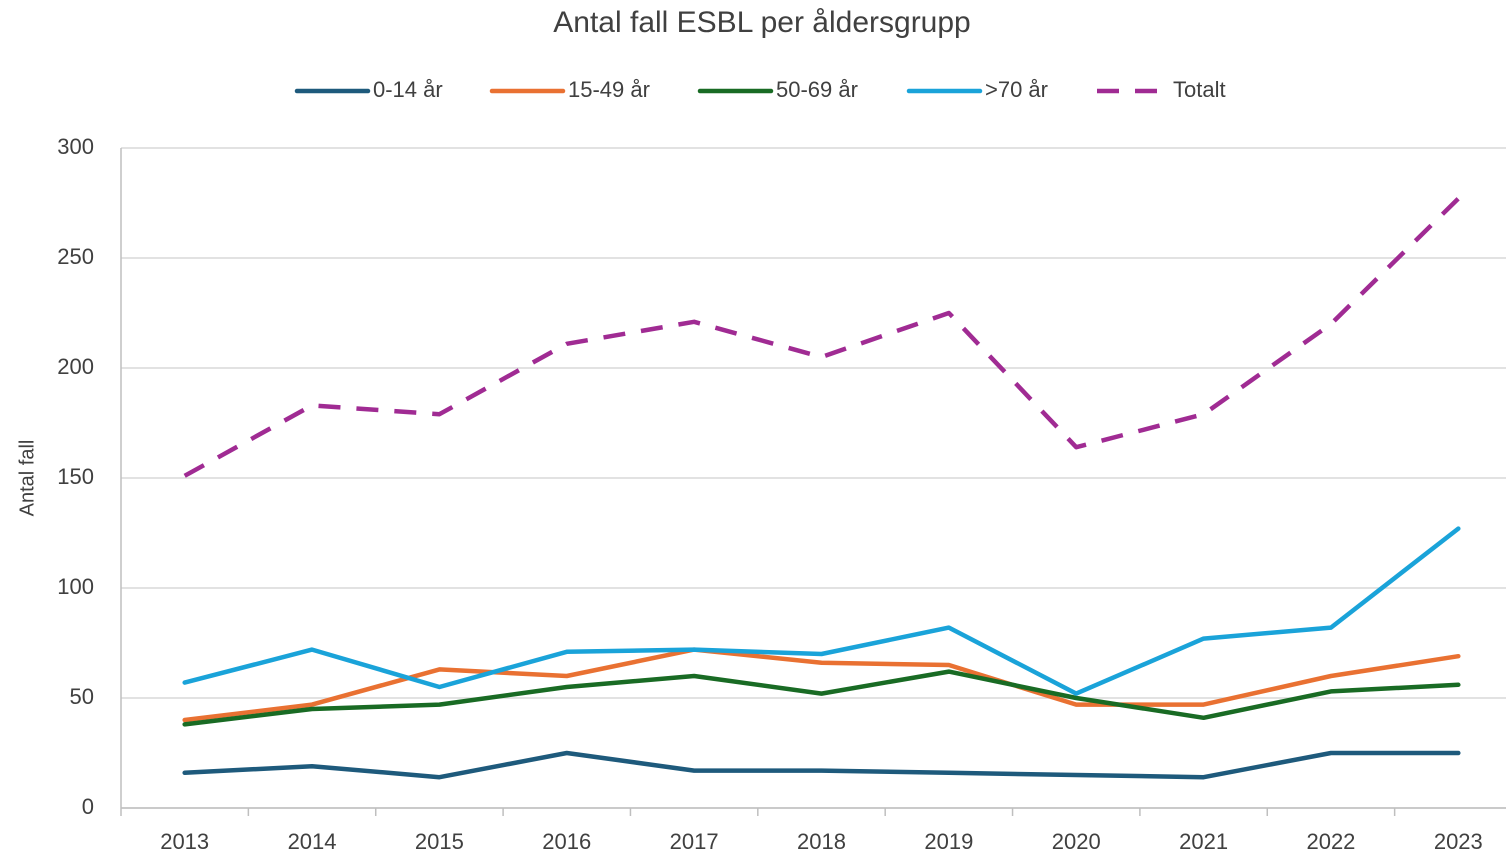  Describe the element at coordinates (1076, 841) in the screenshot. I see `x-tick-label: 2020` at that location.